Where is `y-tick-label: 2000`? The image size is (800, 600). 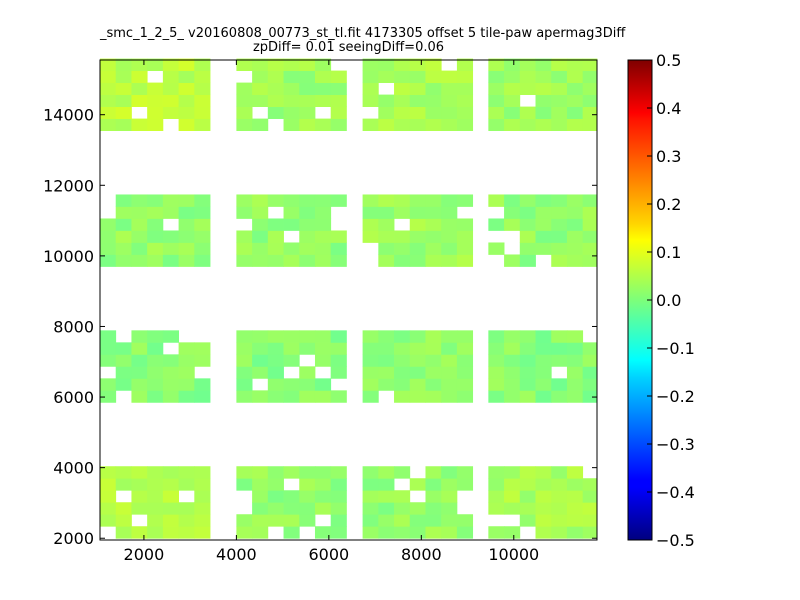
y-tick-label: 2000 is located at coordinates (73, 538).